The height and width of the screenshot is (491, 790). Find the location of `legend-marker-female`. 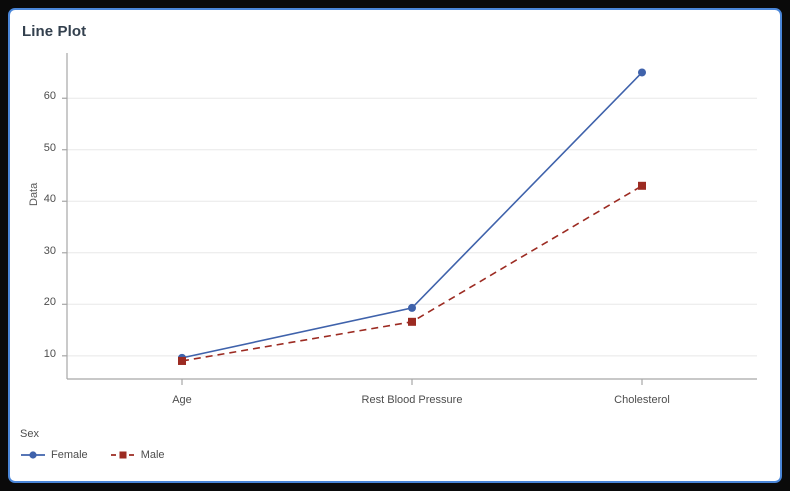

legend-marker-female is located at coordinates (33, 455).